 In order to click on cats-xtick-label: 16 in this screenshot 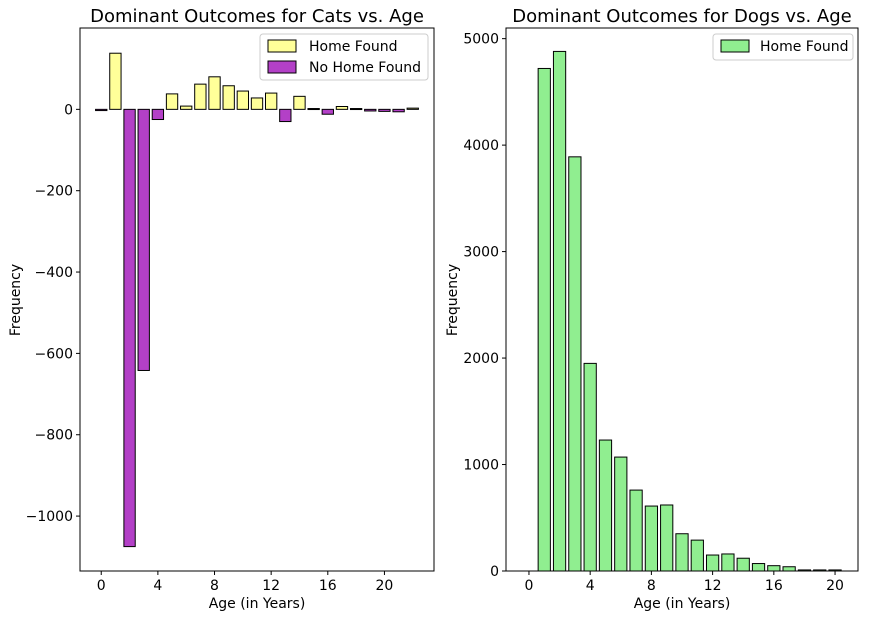, I will do `click(328, 586)`.